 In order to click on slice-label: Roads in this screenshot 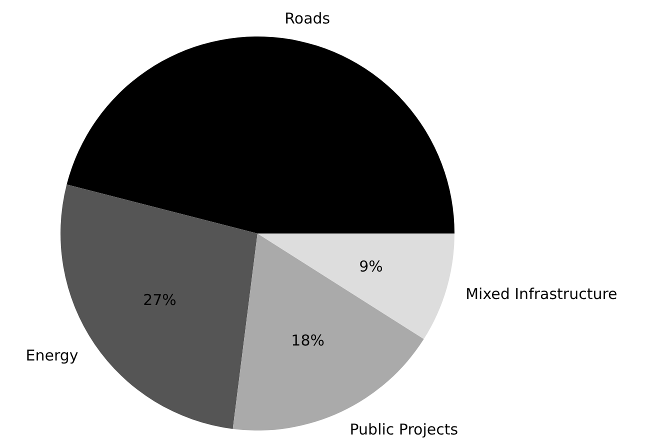, I will do `click(307, 19)`.